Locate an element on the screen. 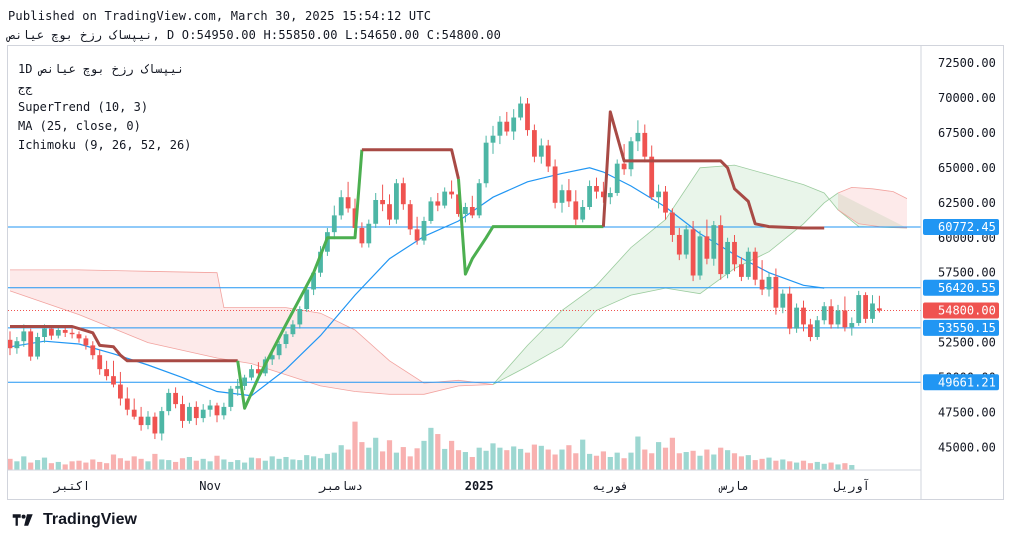  price-level-0-badge is located at coordinates (961, 226).